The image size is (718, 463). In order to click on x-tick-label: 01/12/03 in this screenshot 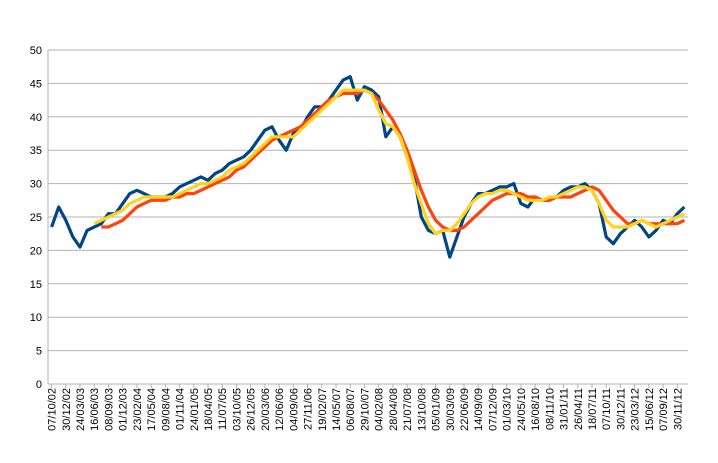, I will do `click(124, 409)`.